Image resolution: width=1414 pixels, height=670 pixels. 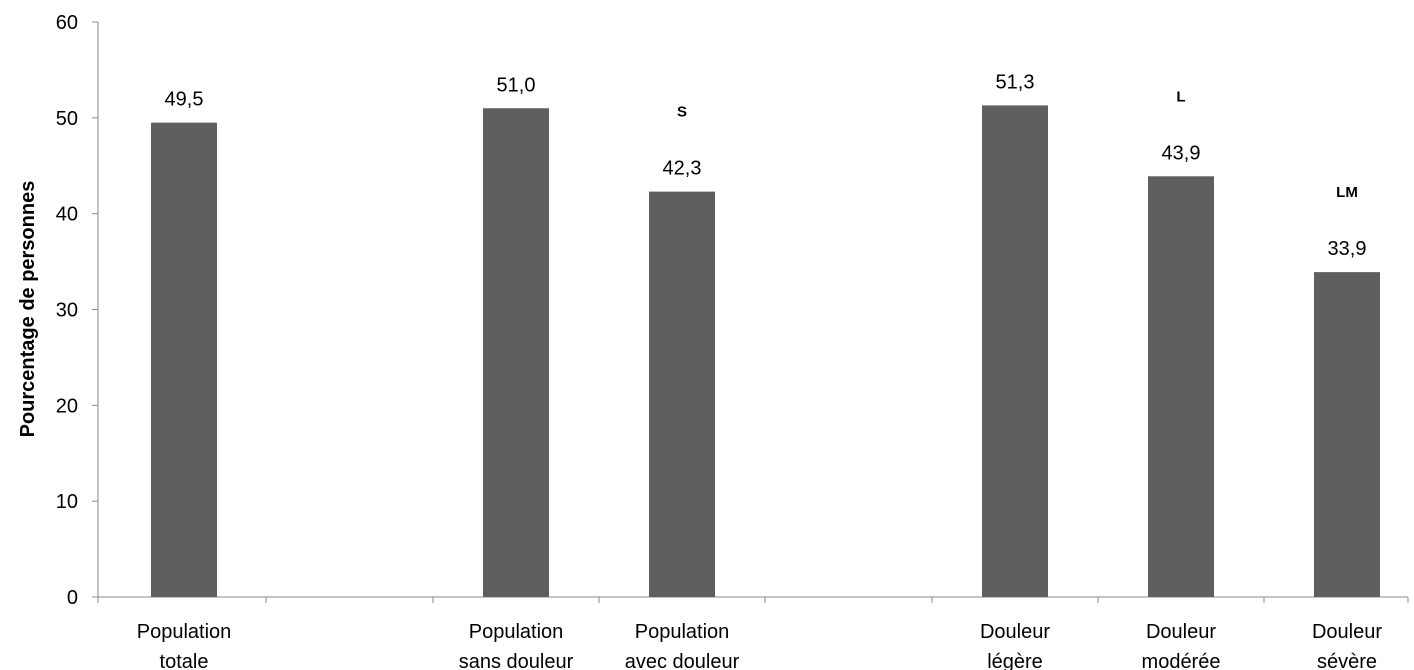 I want to click on y-axis: 0 10 20 30 40 50 60, so click(x=77, y=310).